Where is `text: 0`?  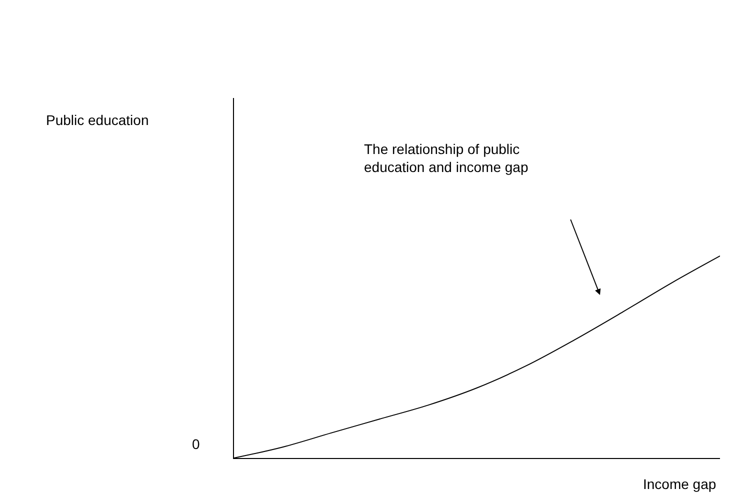 text: 0 is located at coordinates (196, 444).